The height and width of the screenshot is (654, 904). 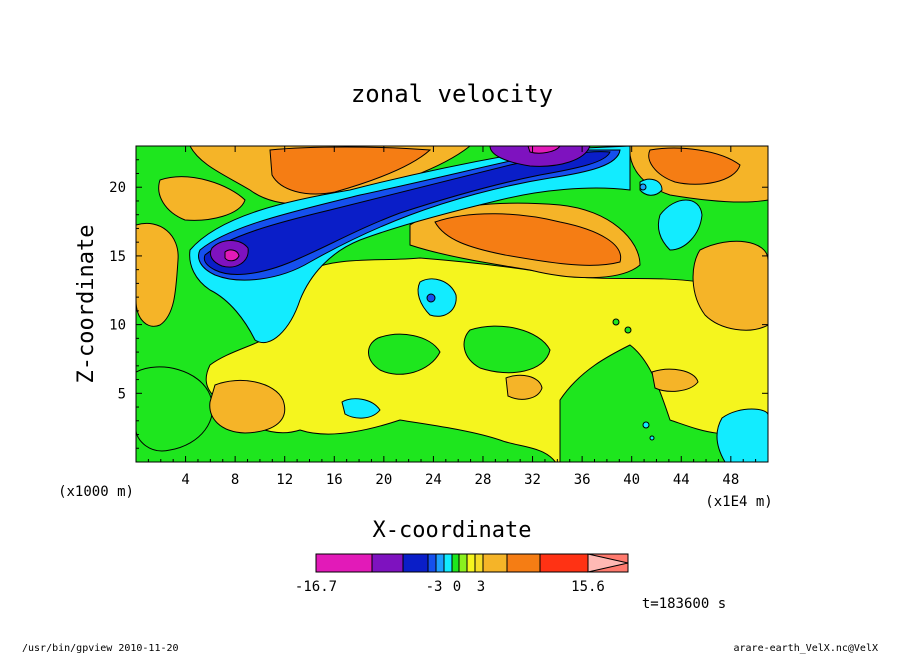 I want to click on y-tick-label: 5, so click(x=122, y=394).